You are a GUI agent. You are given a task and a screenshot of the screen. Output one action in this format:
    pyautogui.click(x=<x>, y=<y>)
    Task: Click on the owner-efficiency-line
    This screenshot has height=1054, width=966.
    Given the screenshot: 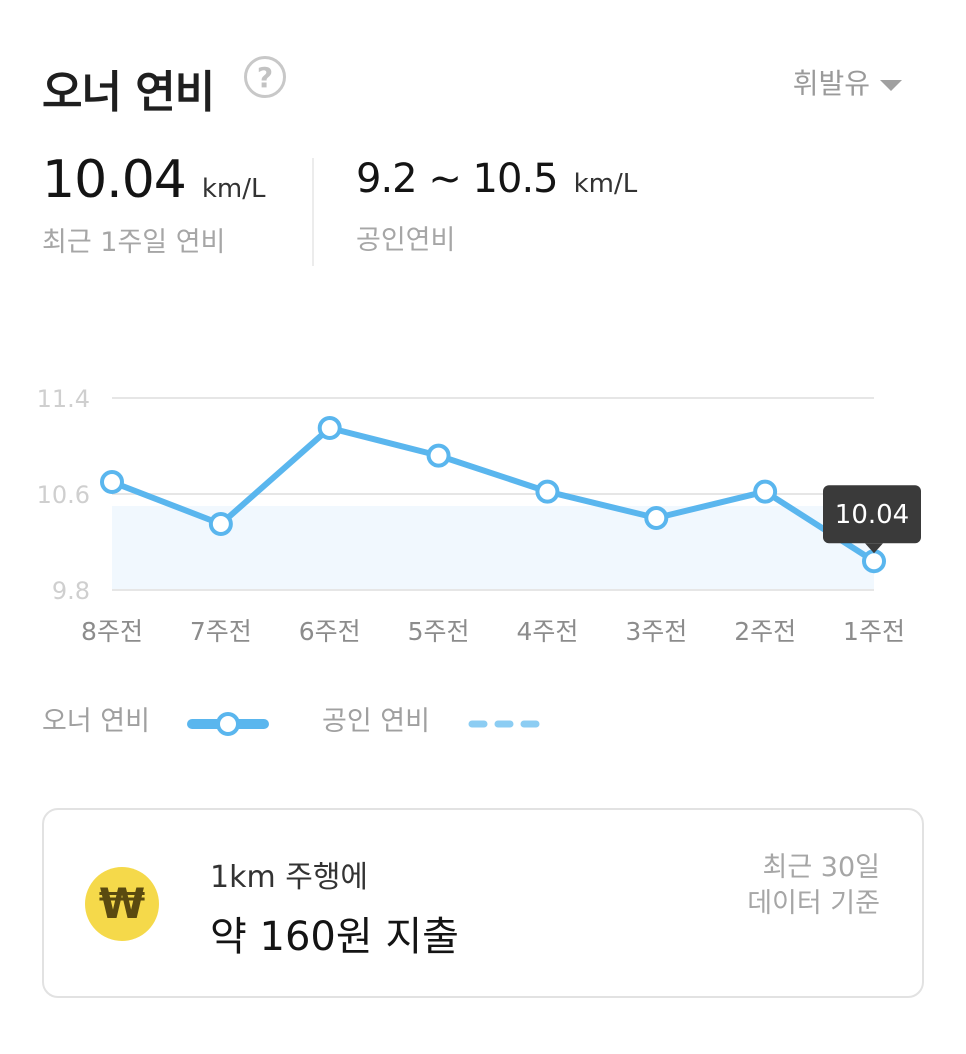 What is the action you would take?
    pyautogui.click(x=493, y=495)
    